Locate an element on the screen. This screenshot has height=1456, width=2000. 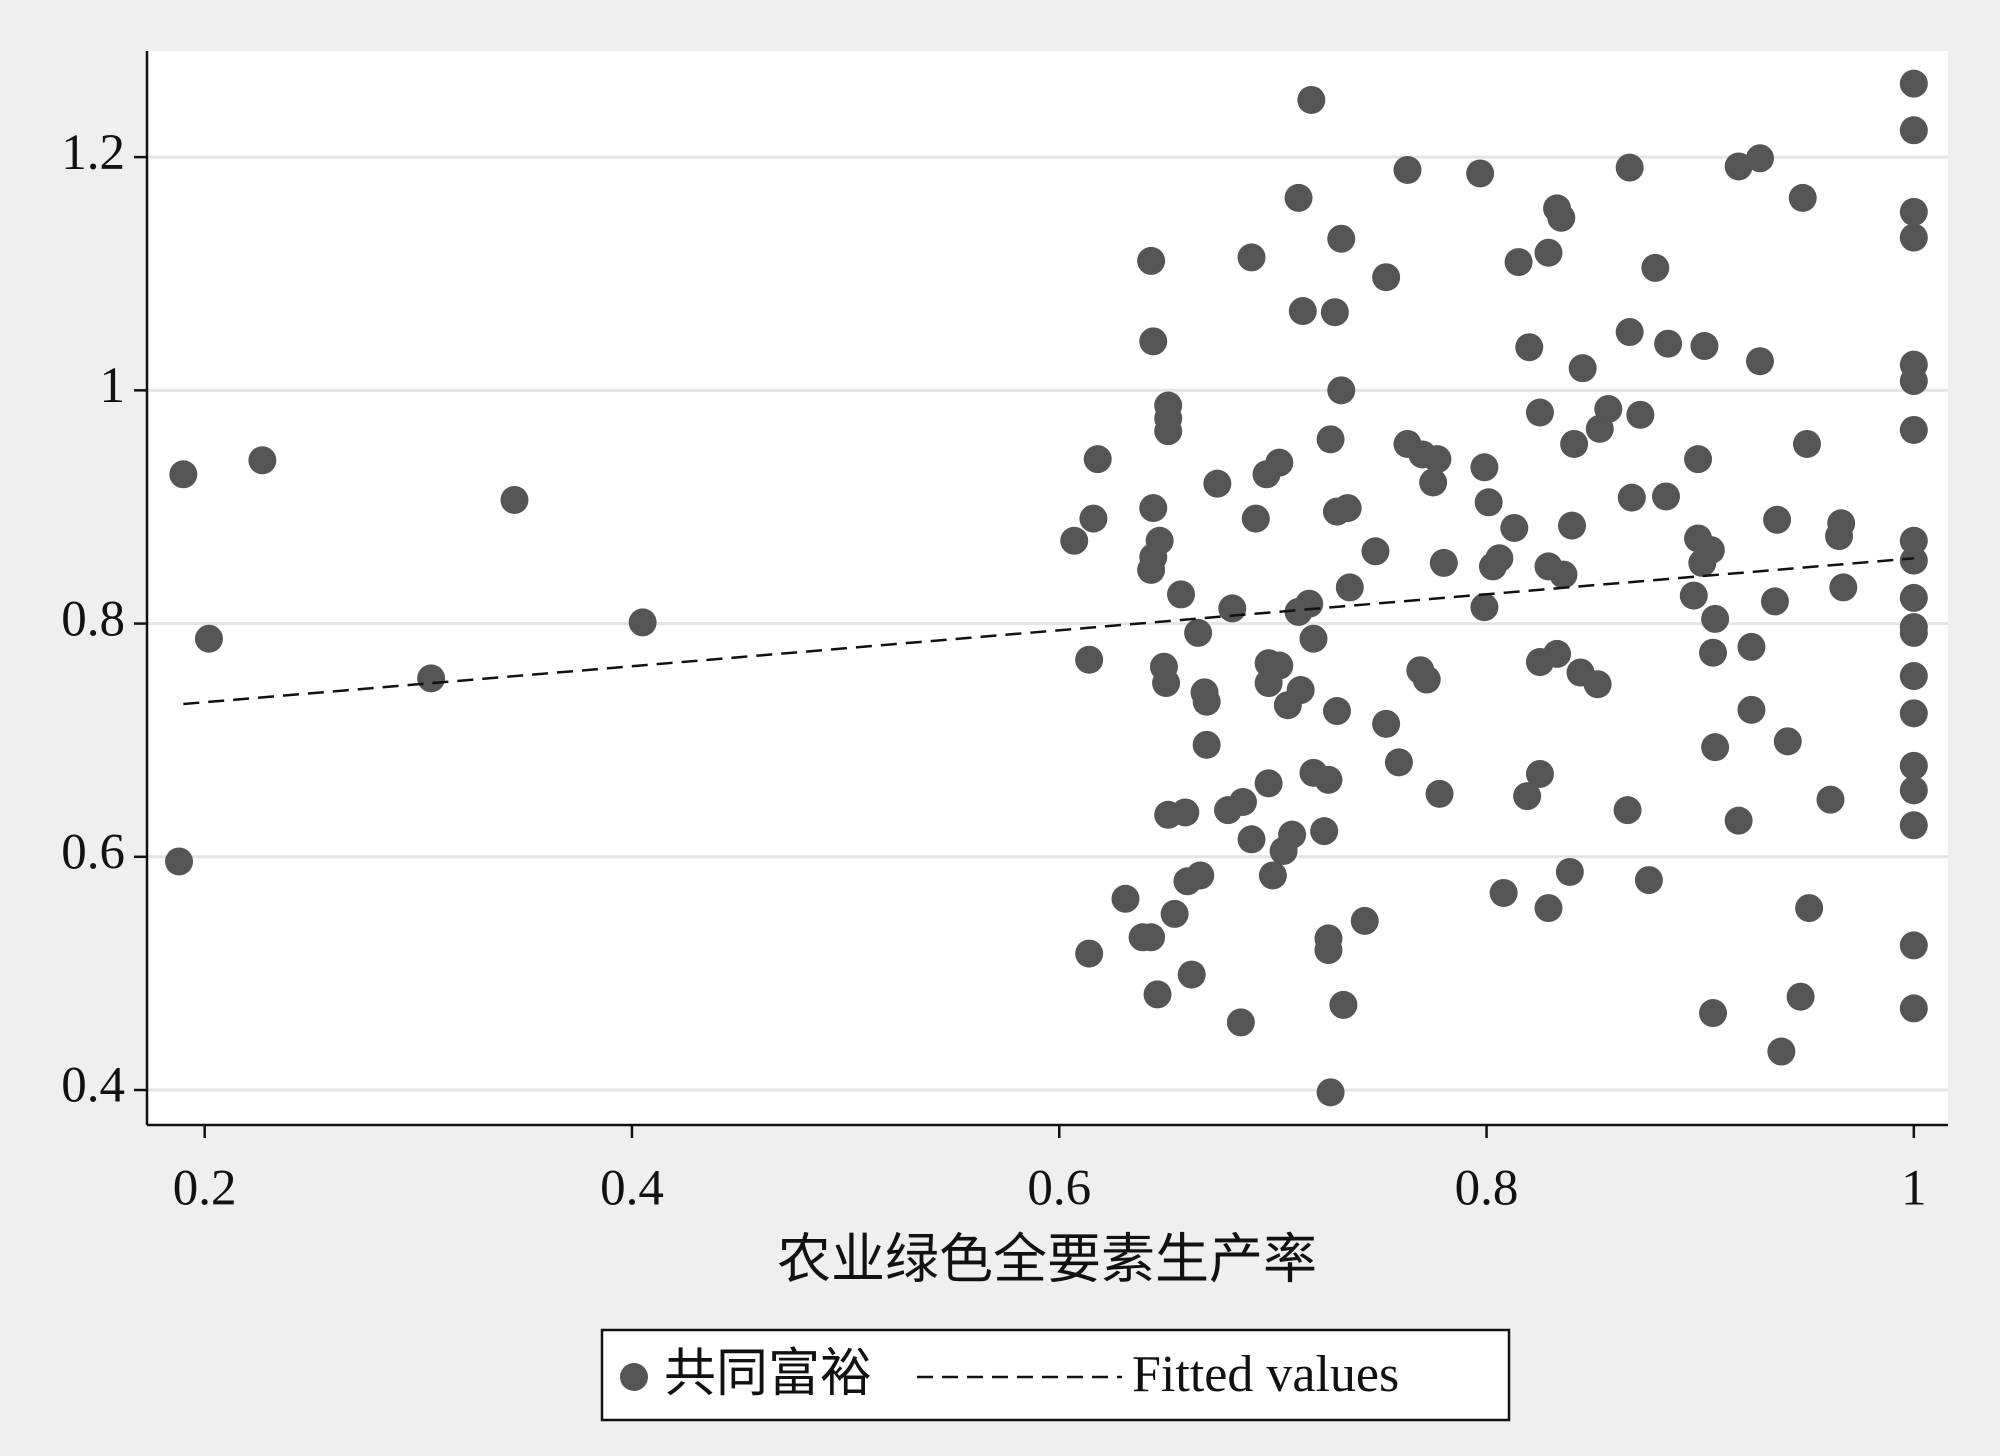
x-tick-label: 0.6 is located at coordinates (1059, 1189).